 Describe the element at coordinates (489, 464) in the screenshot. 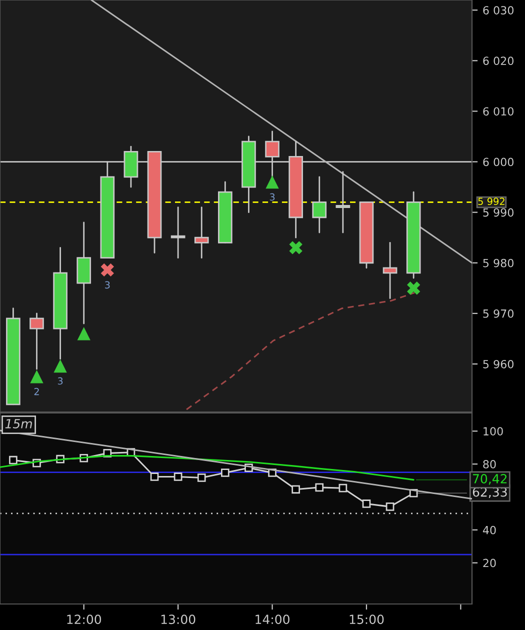

I see `y-tick-label: 80` at that location.